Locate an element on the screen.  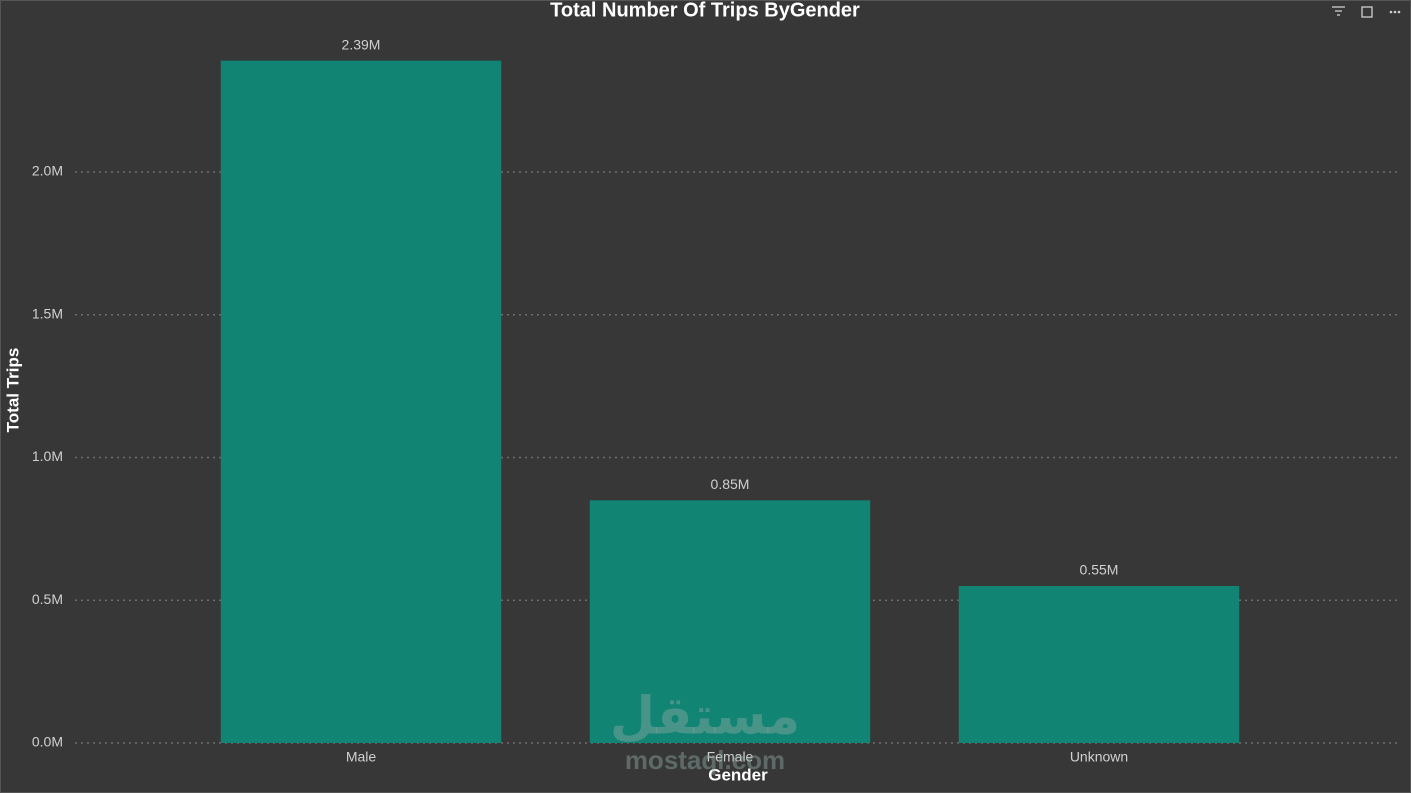
data-label: 0.85M is located at coordinates (730, 484).